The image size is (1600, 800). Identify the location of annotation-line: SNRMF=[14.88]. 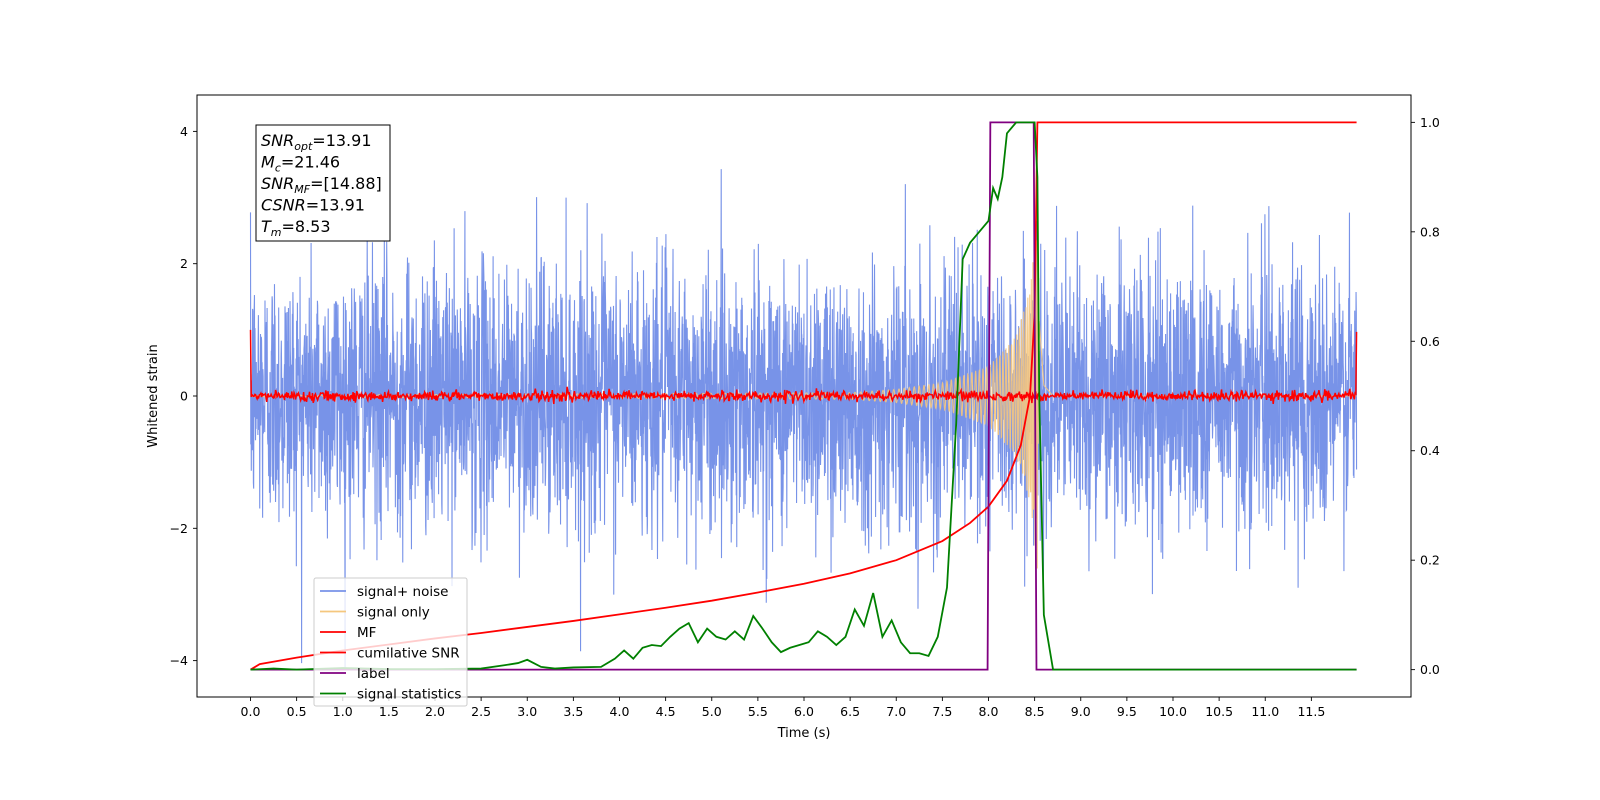
(321, 185).